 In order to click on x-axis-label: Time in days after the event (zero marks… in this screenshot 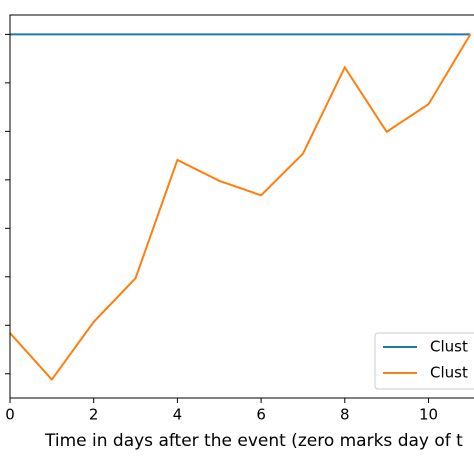, I will do `click(253, 441)`.